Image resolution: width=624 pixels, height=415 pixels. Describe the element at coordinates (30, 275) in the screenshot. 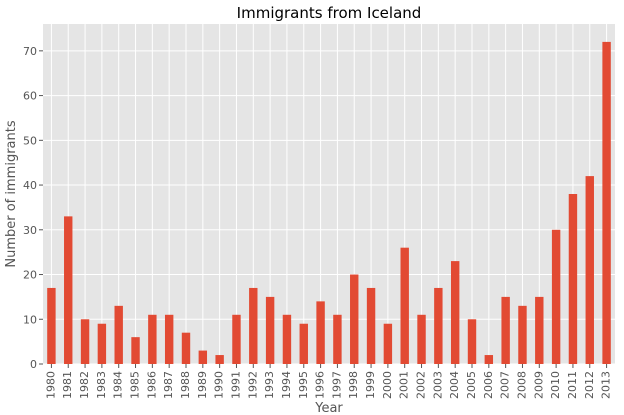

I see `y-tick-label: 20` at that location.